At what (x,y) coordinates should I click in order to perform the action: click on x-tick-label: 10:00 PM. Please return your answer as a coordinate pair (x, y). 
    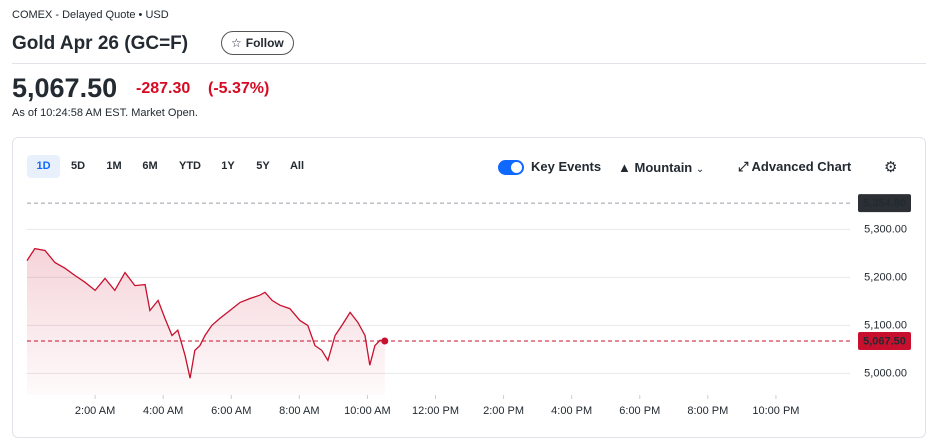
    Looking at the image, I should click on (775, 411).